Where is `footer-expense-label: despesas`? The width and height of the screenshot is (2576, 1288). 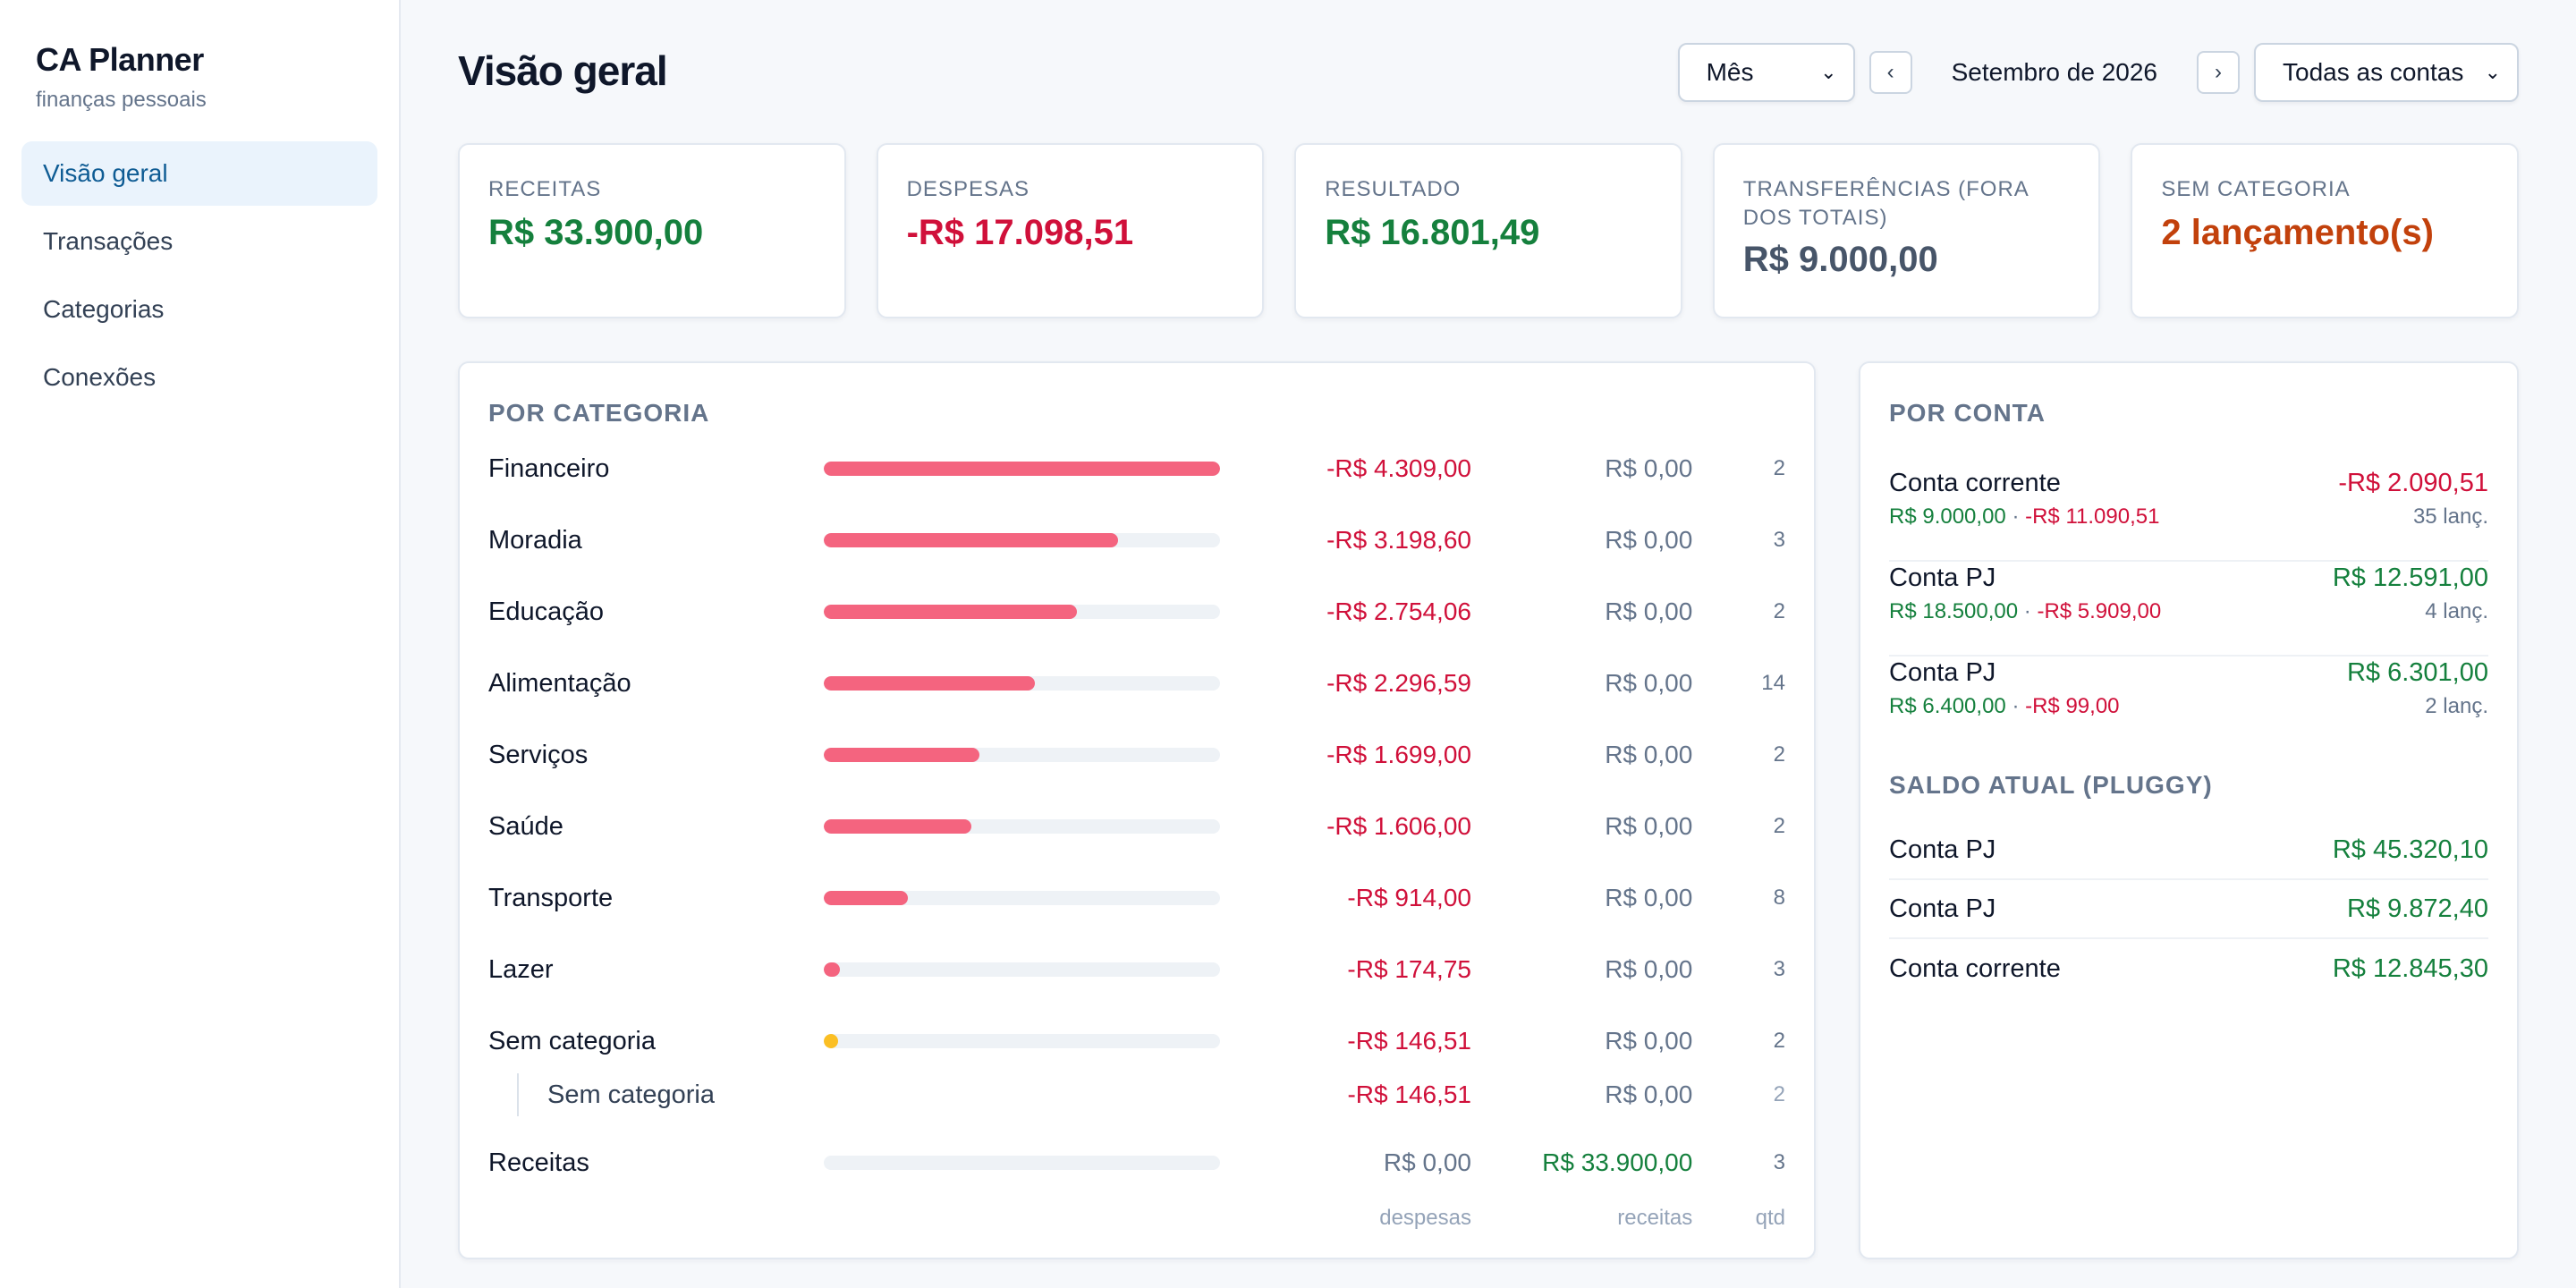 footer-expense-label: despesas is located at coordinates (1425, 1218).